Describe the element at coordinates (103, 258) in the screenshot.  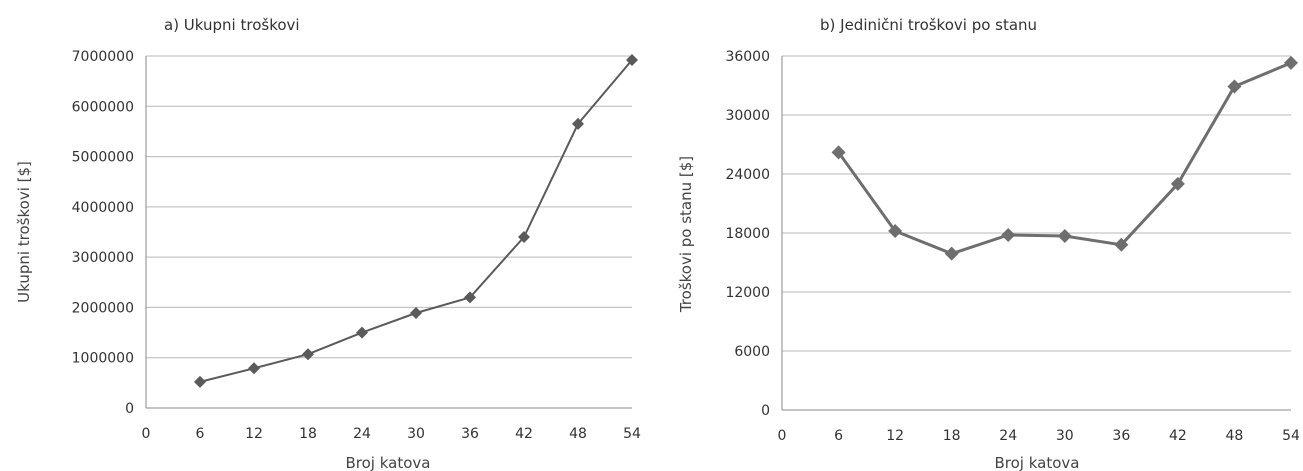
I see `a-y-tick-label: 3000000` at that location.